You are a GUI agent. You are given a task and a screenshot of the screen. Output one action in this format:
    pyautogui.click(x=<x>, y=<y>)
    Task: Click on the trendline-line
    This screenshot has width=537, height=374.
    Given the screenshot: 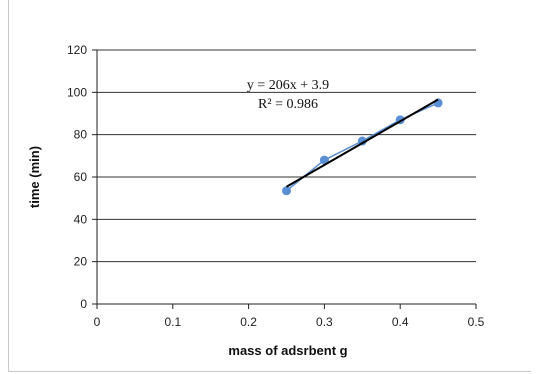 What is the action you would take?
    pyautogui.click(x=362, y=143)
    